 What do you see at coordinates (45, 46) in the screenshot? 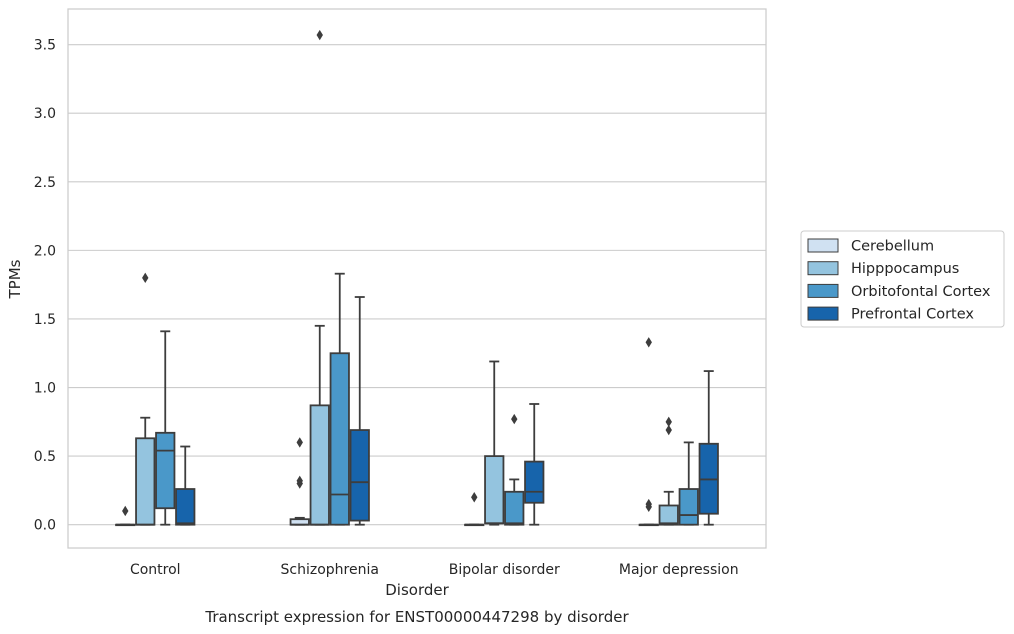
I see `y-tick-label: 3.5` at bounding box center [45, 46].